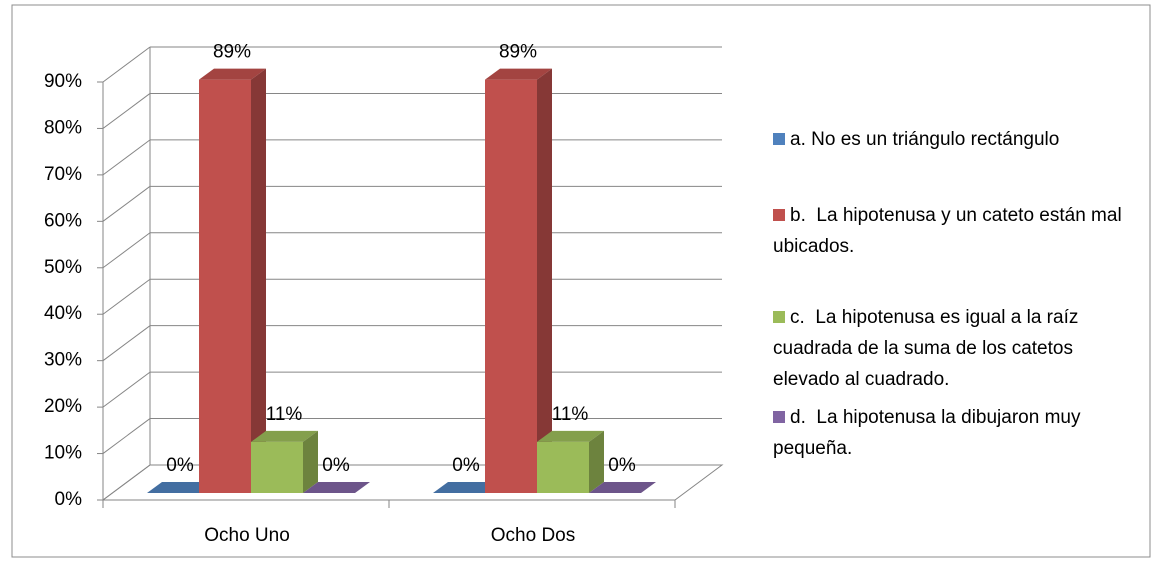  Describe the element at coordinates (63, 127) in the screenshot. I see `y-tick-label: 80%` at that location.